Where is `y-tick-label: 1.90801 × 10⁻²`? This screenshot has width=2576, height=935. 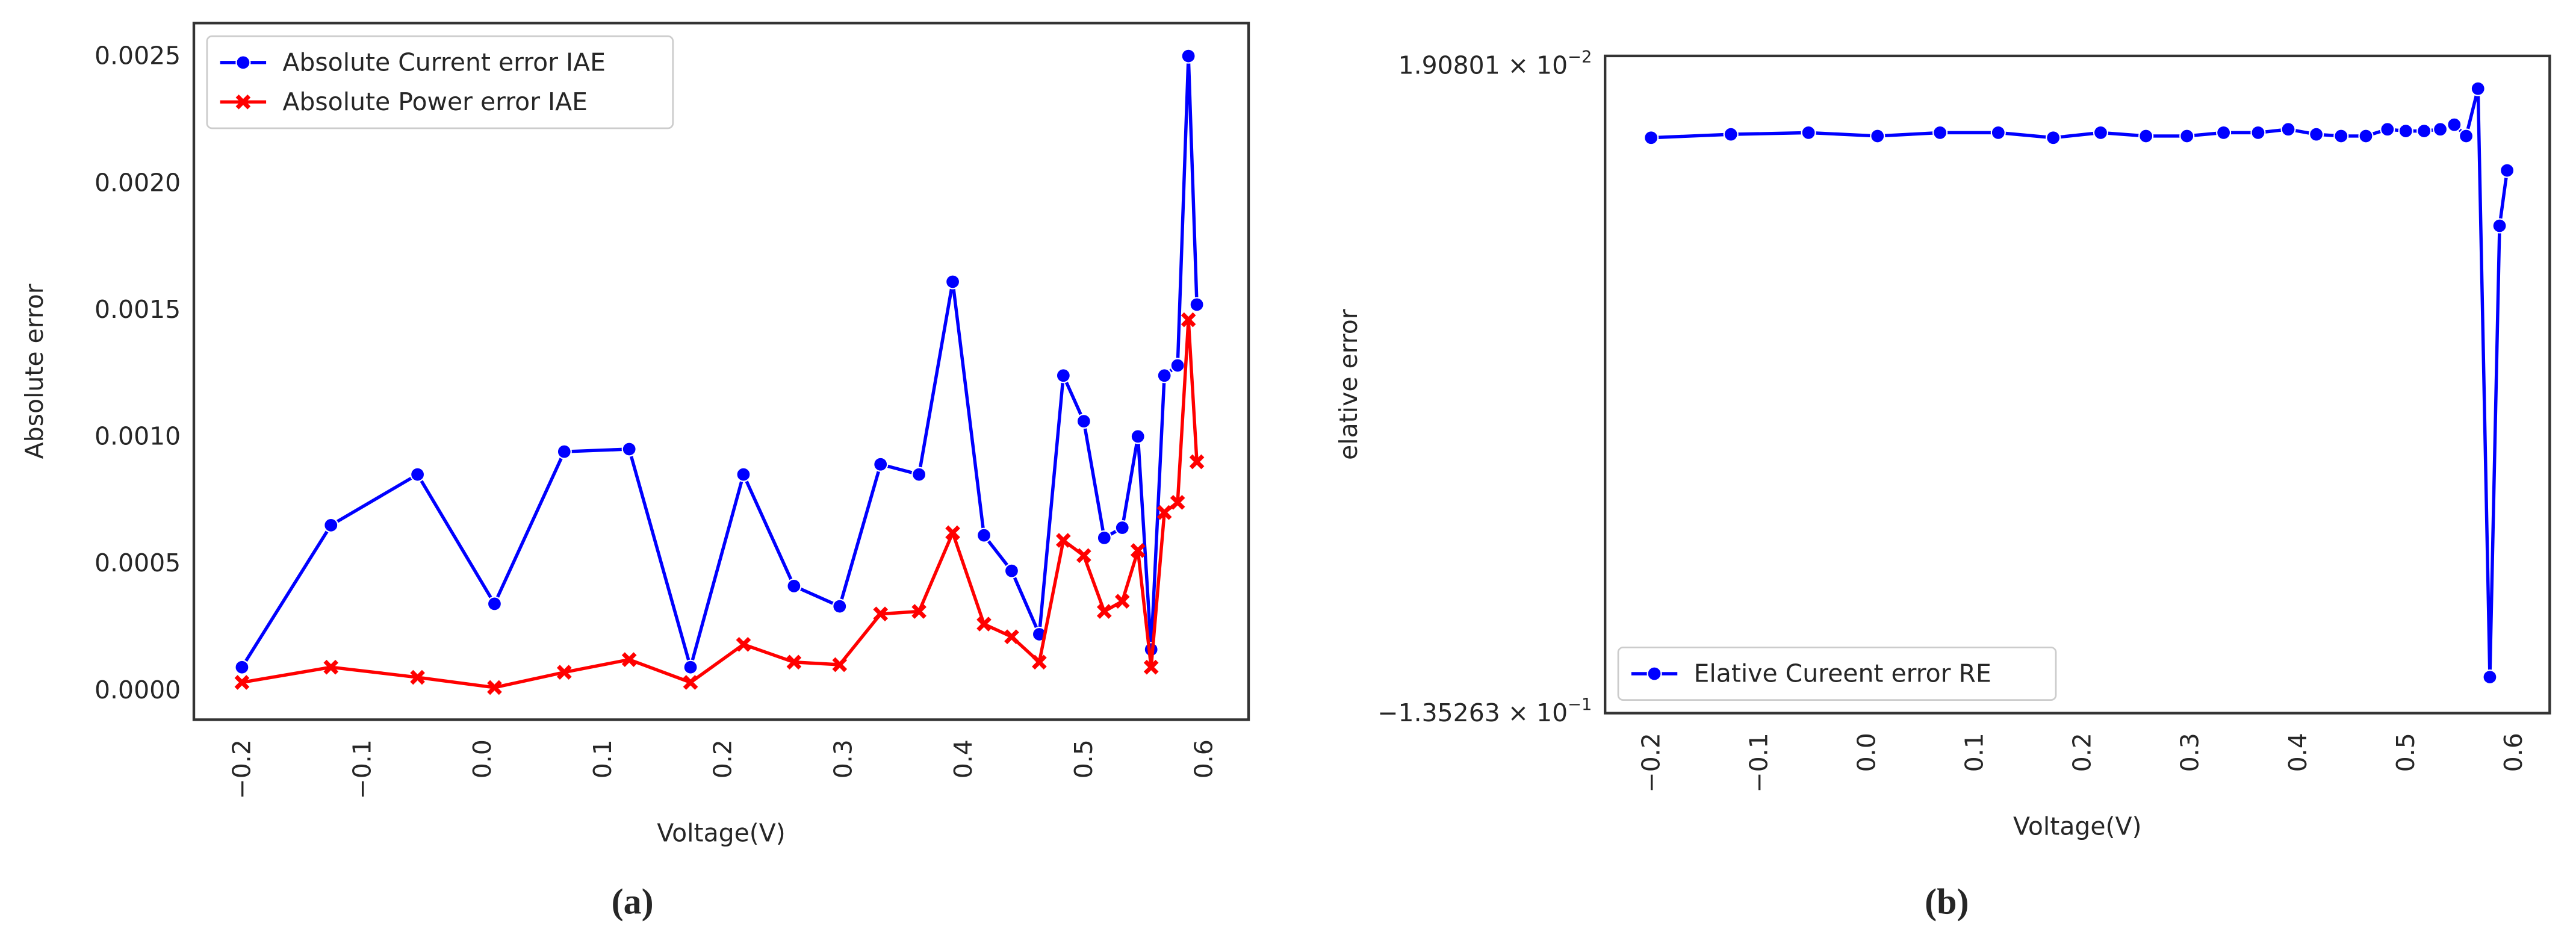
y-tick-label: 1.90801 × 10⁻² is located at coordinates (1495, 64).